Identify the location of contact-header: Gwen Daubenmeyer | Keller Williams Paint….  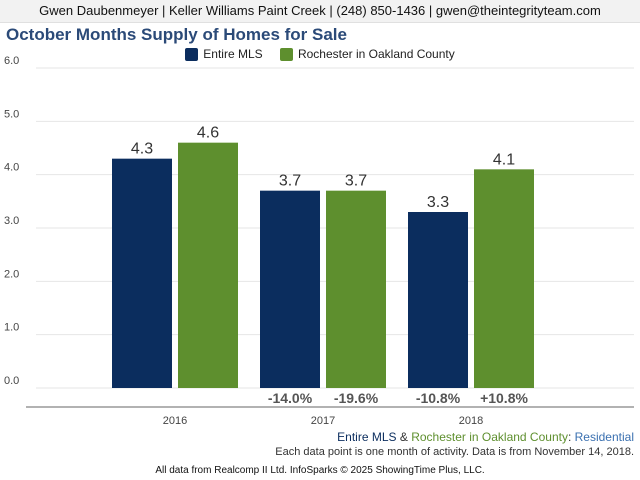
(320, 11).